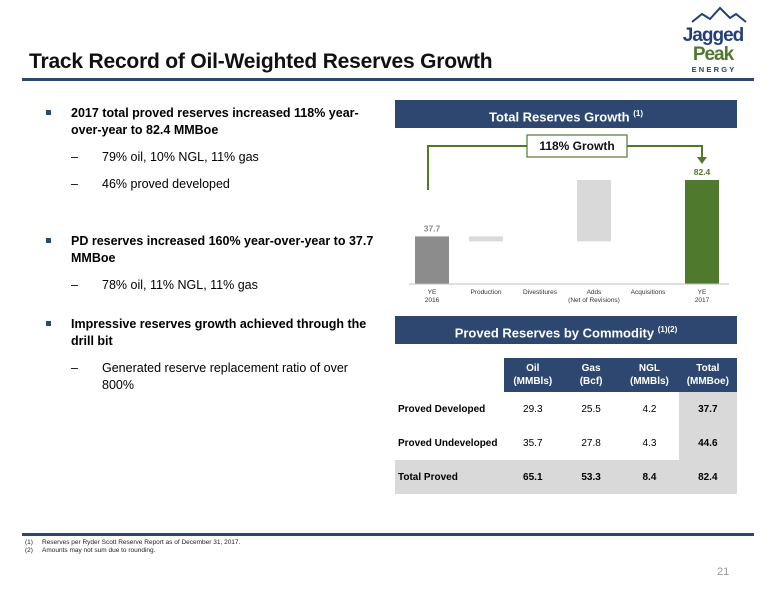  Describe the element at coordinates (533, 443) in the screenshot. I see `cell-oil: 35.7` at that location.